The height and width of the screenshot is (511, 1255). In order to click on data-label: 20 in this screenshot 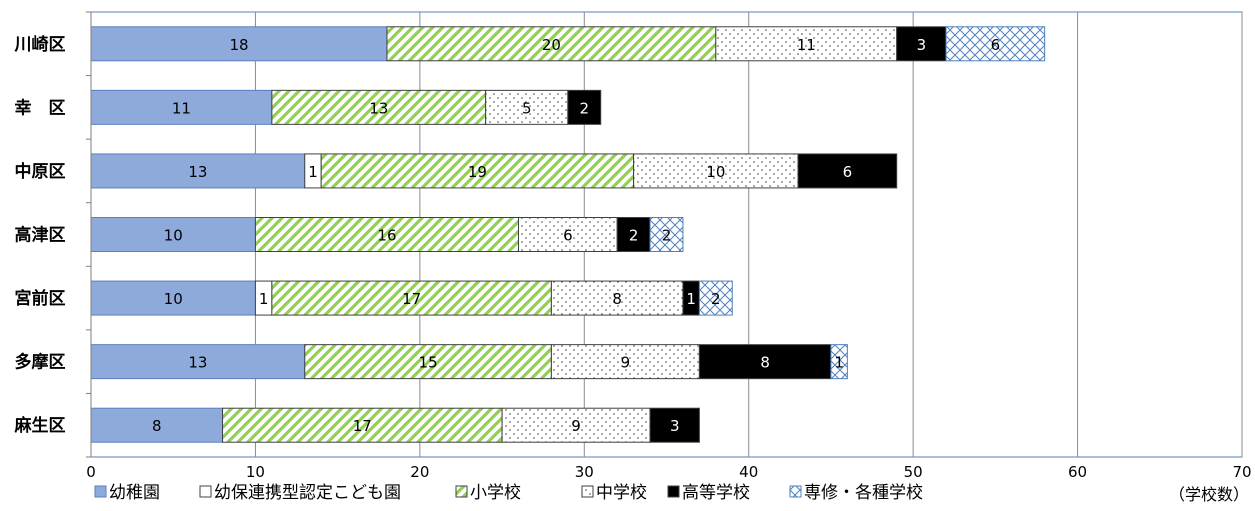, I will do `click(551, 45)`.